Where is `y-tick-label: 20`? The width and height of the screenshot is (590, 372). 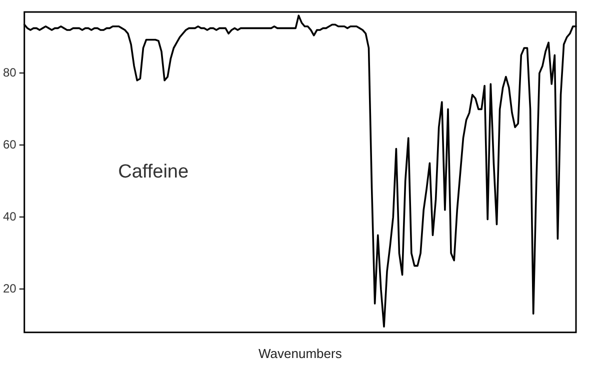 y-tick-label: 20 is located at coordinates (9, 289).